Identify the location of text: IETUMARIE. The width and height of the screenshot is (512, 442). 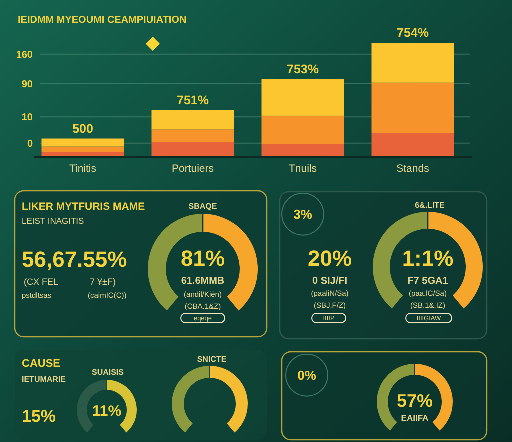
(44, 379).